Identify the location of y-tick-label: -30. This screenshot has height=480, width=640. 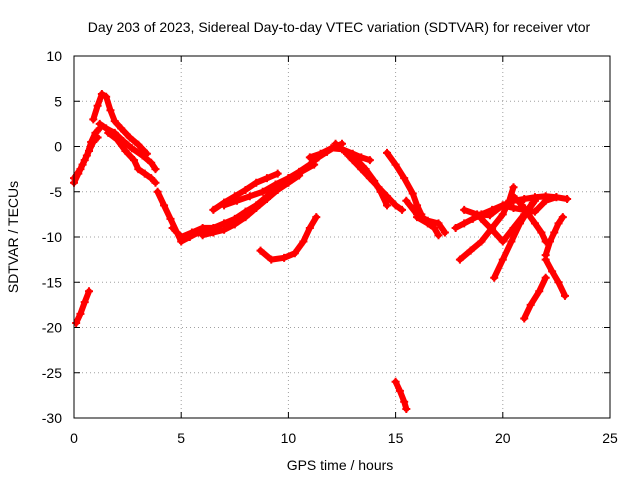
(52, 418).